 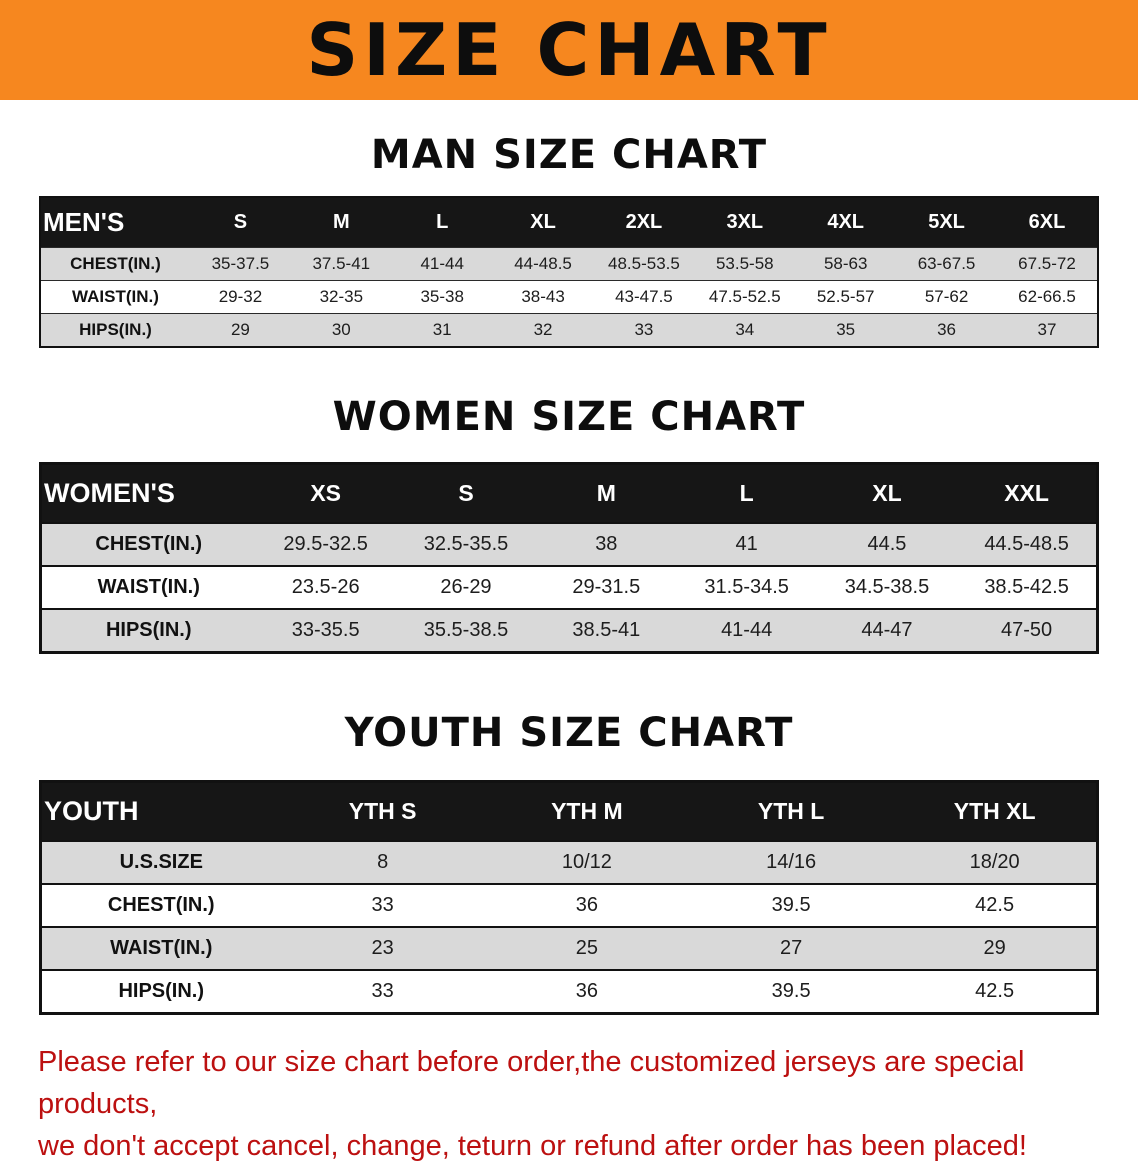 I want to click on table-corner-label: YOUTH, so click(x=91, y=811).